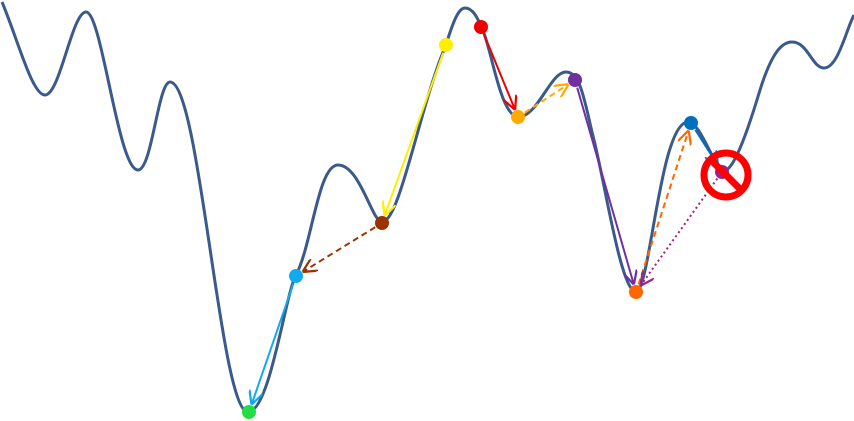  I want to click on prohibited-slash, so click(726, 175).